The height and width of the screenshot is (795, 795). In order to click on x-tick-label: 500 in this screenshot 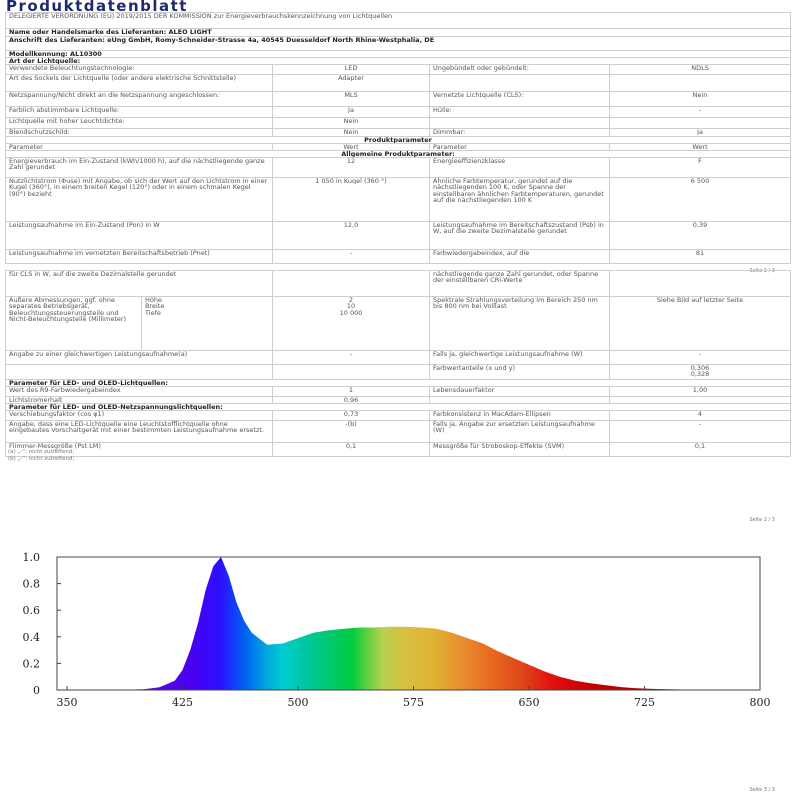, I will do `click(298, 702)`.